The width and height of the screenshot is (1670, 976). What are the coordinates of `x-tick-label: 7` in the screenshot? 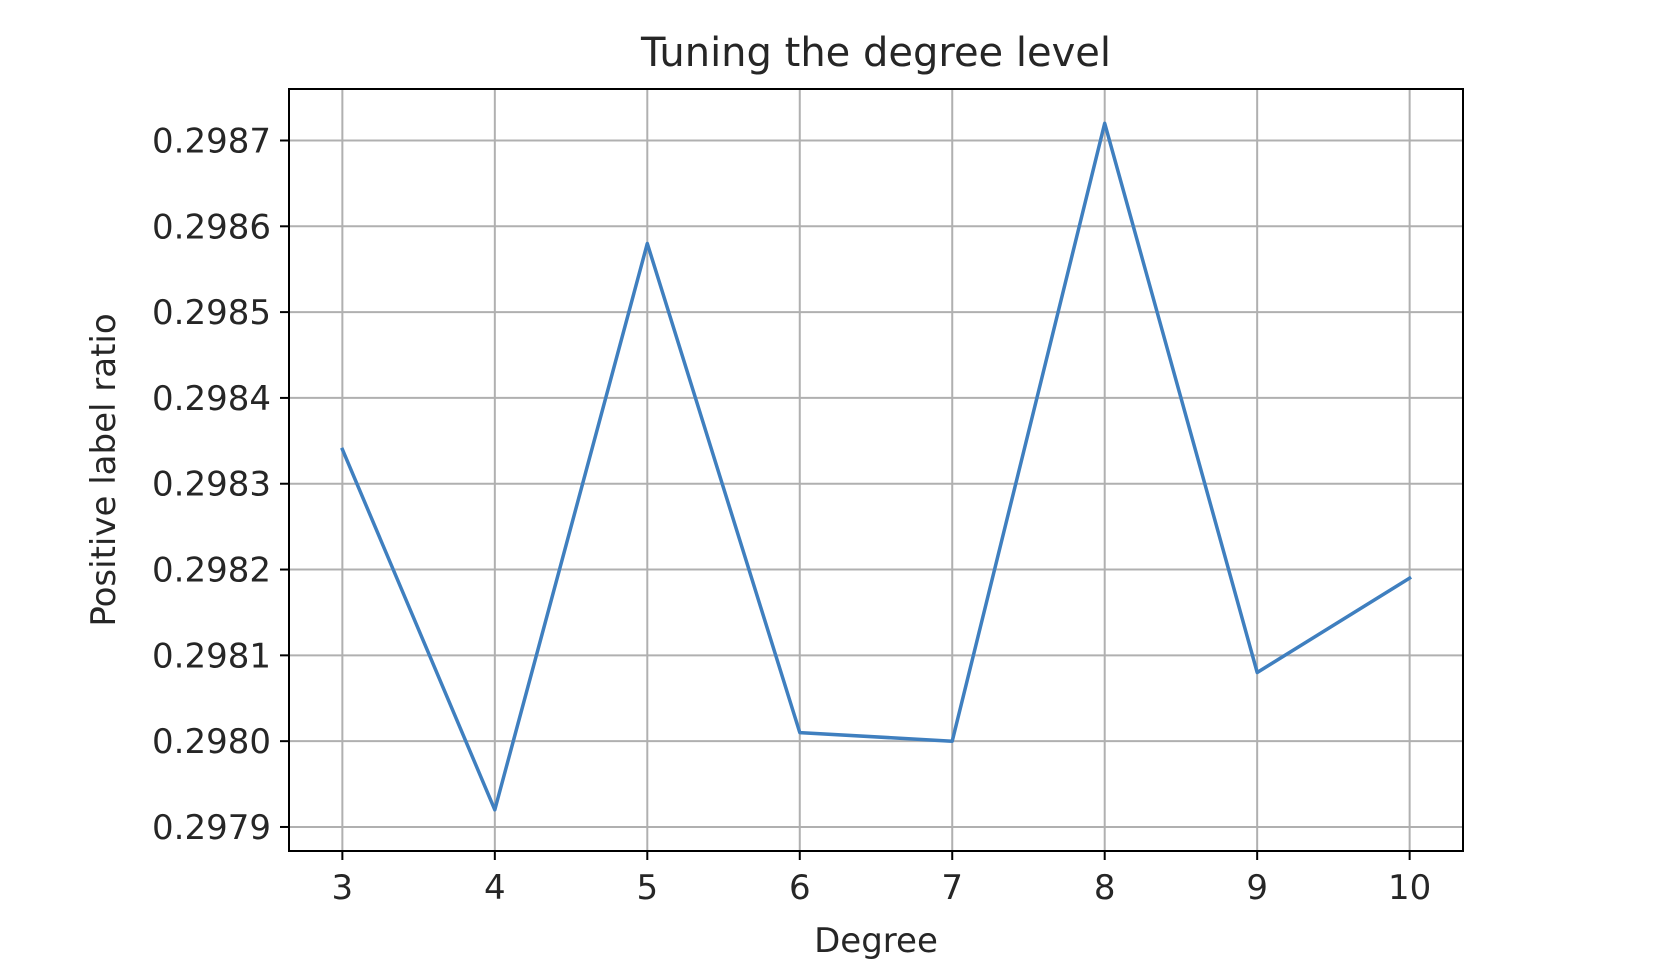 It's located at (952, 888).